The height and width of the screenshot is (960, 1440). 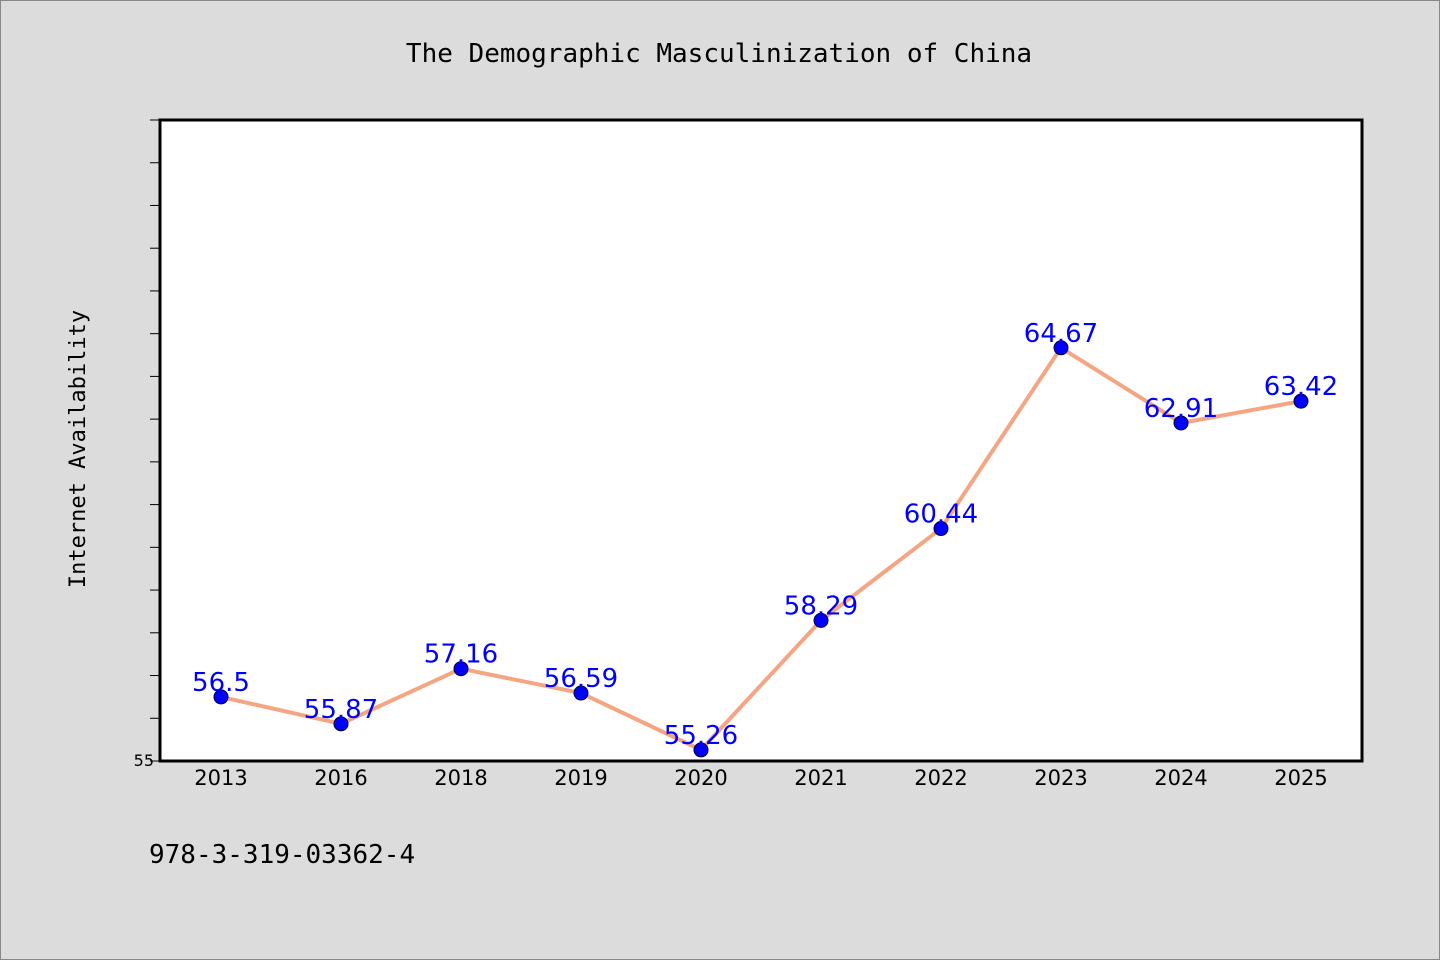 What do you see at coordinates (760, 778) in the screenshot?
I see `x-axis-ticks: 2013 2016 2018 2019 2020 2021 2022 2023 2024 2025` at bounding box center [760, 778].